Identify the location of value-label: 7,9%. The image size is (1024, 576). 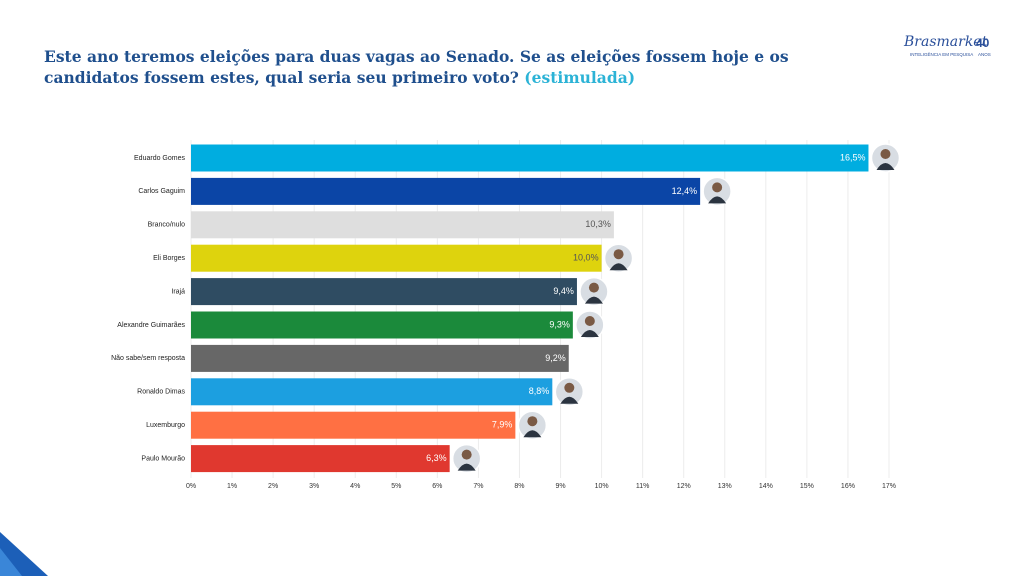
(502, 425).